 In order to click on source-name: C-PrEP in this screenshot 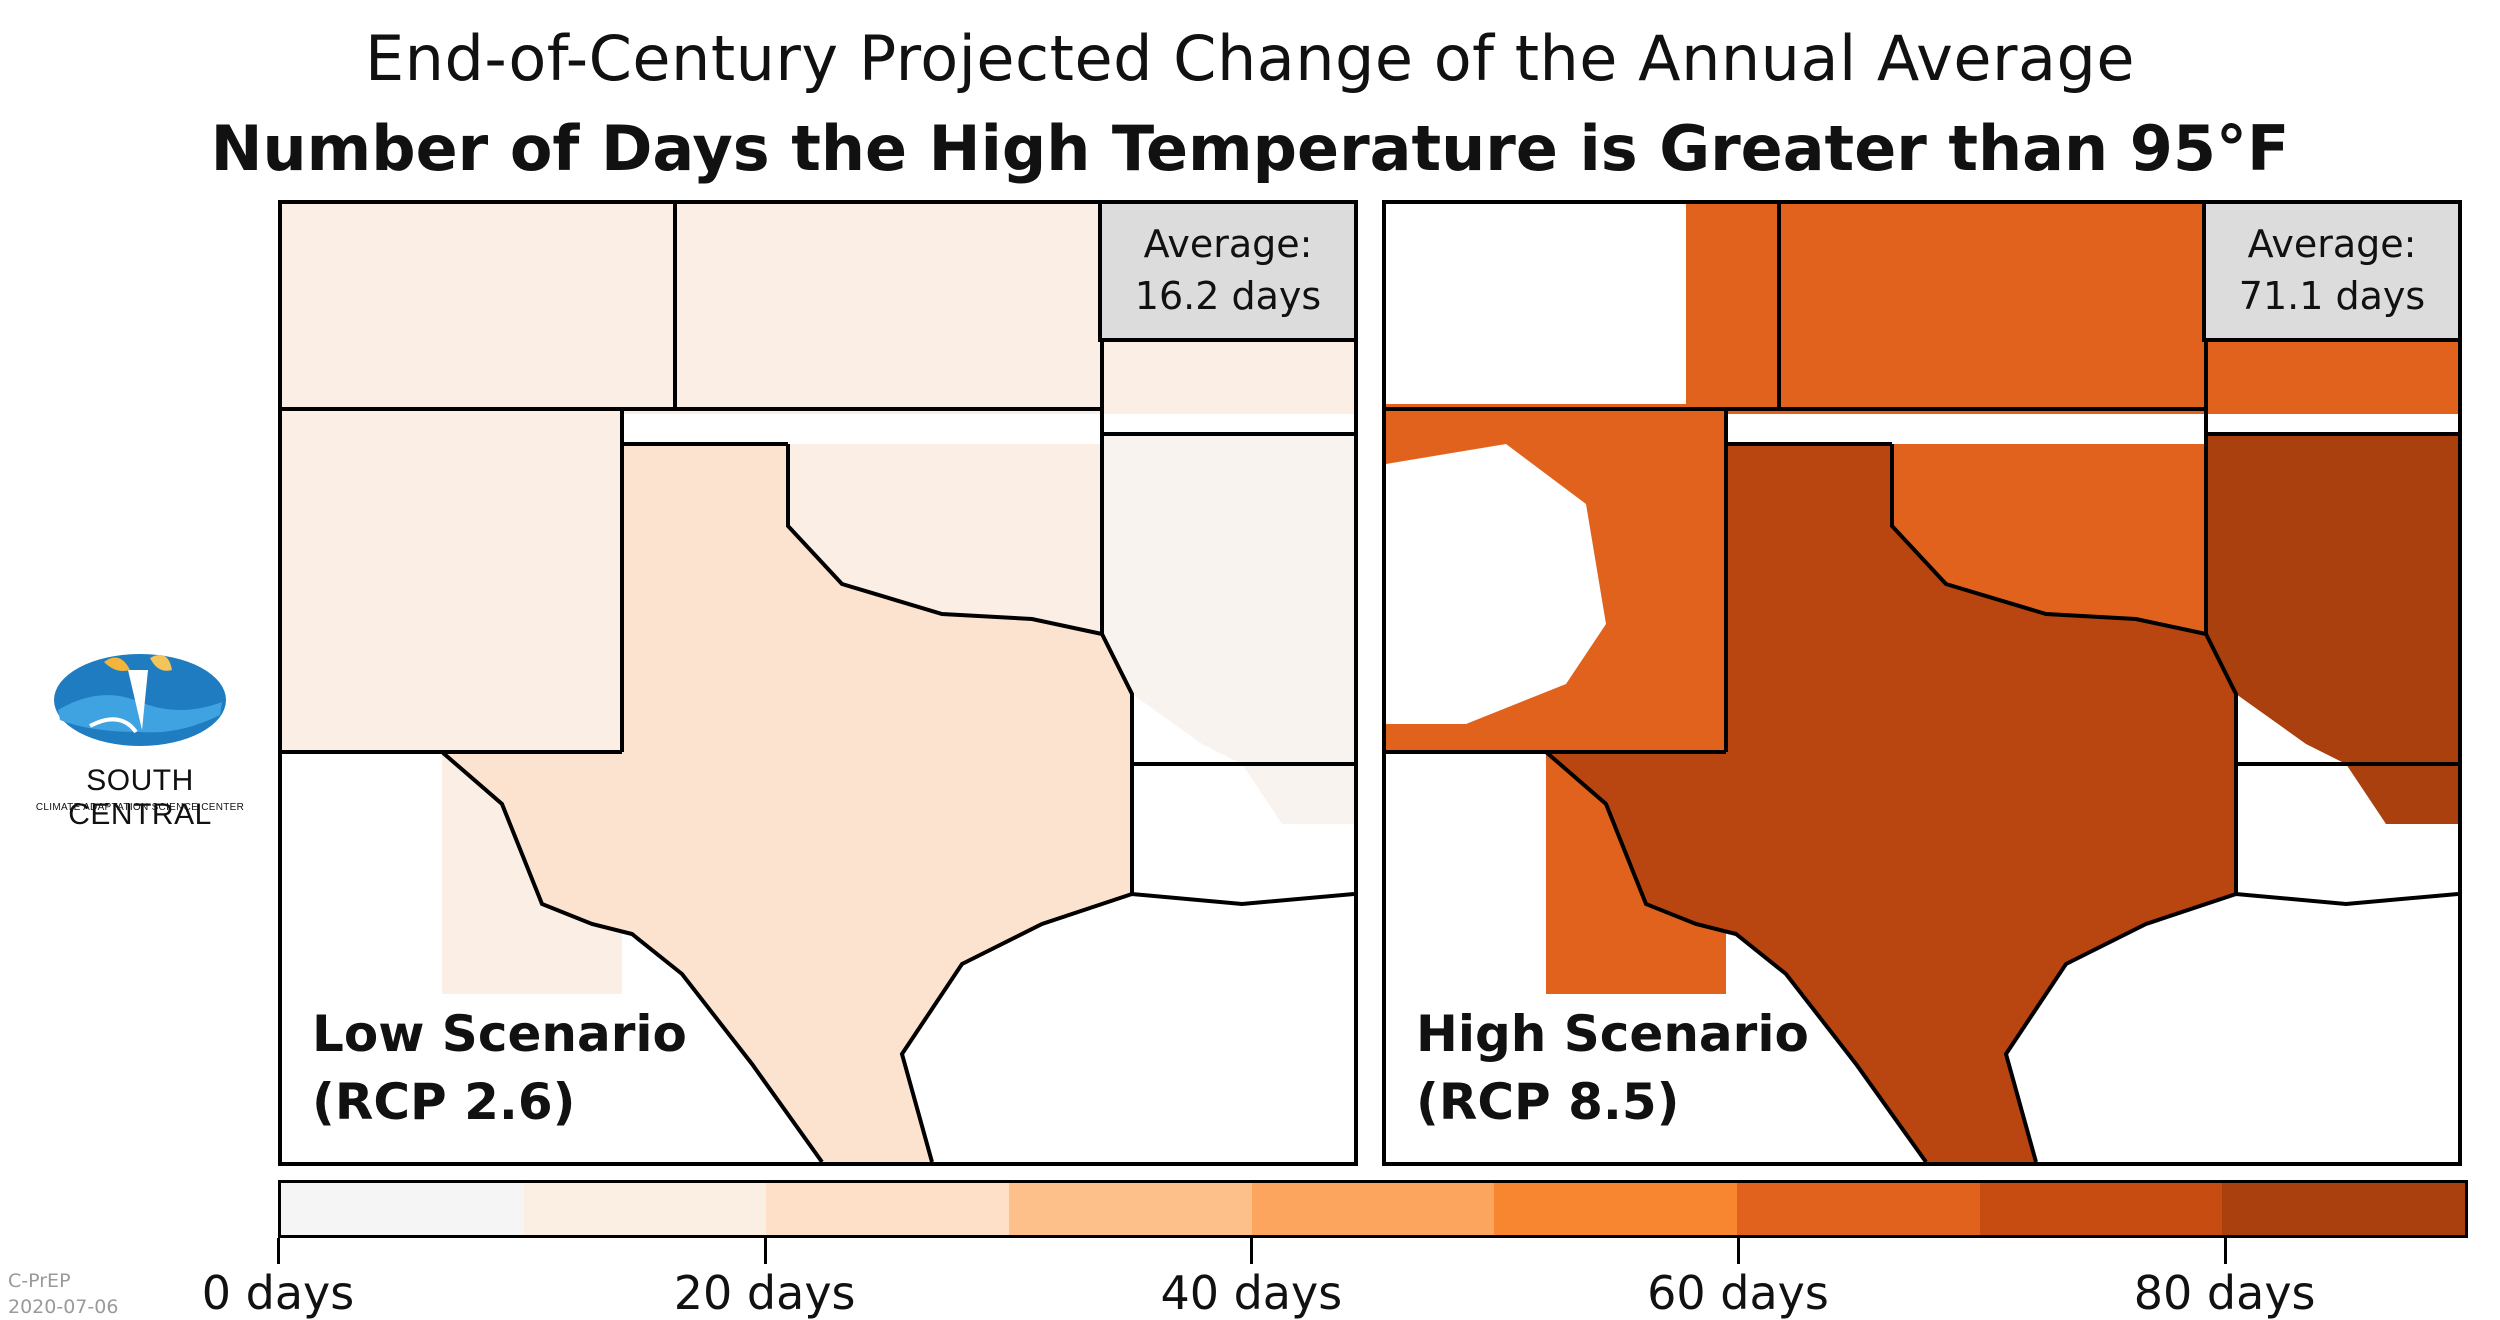, I will do `click(39, 1281)`.